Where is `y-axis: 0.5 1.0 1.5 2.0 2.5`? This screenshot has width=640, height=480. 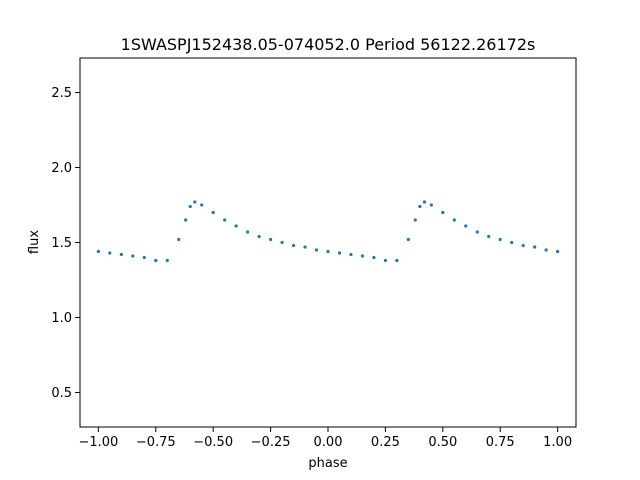 y-axis: 0.5 1.0 1.5 2.0 2.5 is located at coordinates (65, 243).